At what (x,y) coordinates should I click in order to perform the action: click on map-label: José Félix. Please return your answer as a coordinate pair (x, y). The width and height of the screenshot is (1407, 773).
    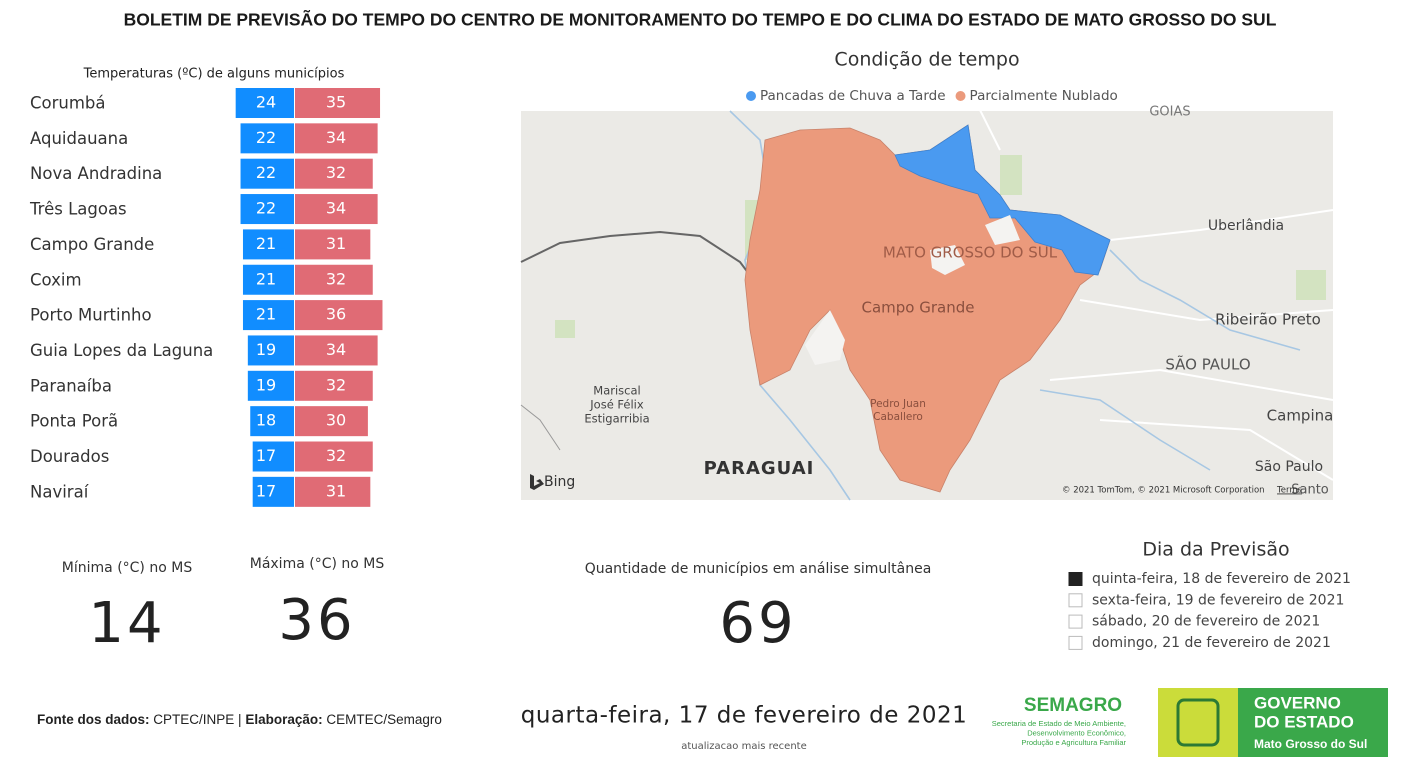
    Looking at the image, I should click on (616, 405).